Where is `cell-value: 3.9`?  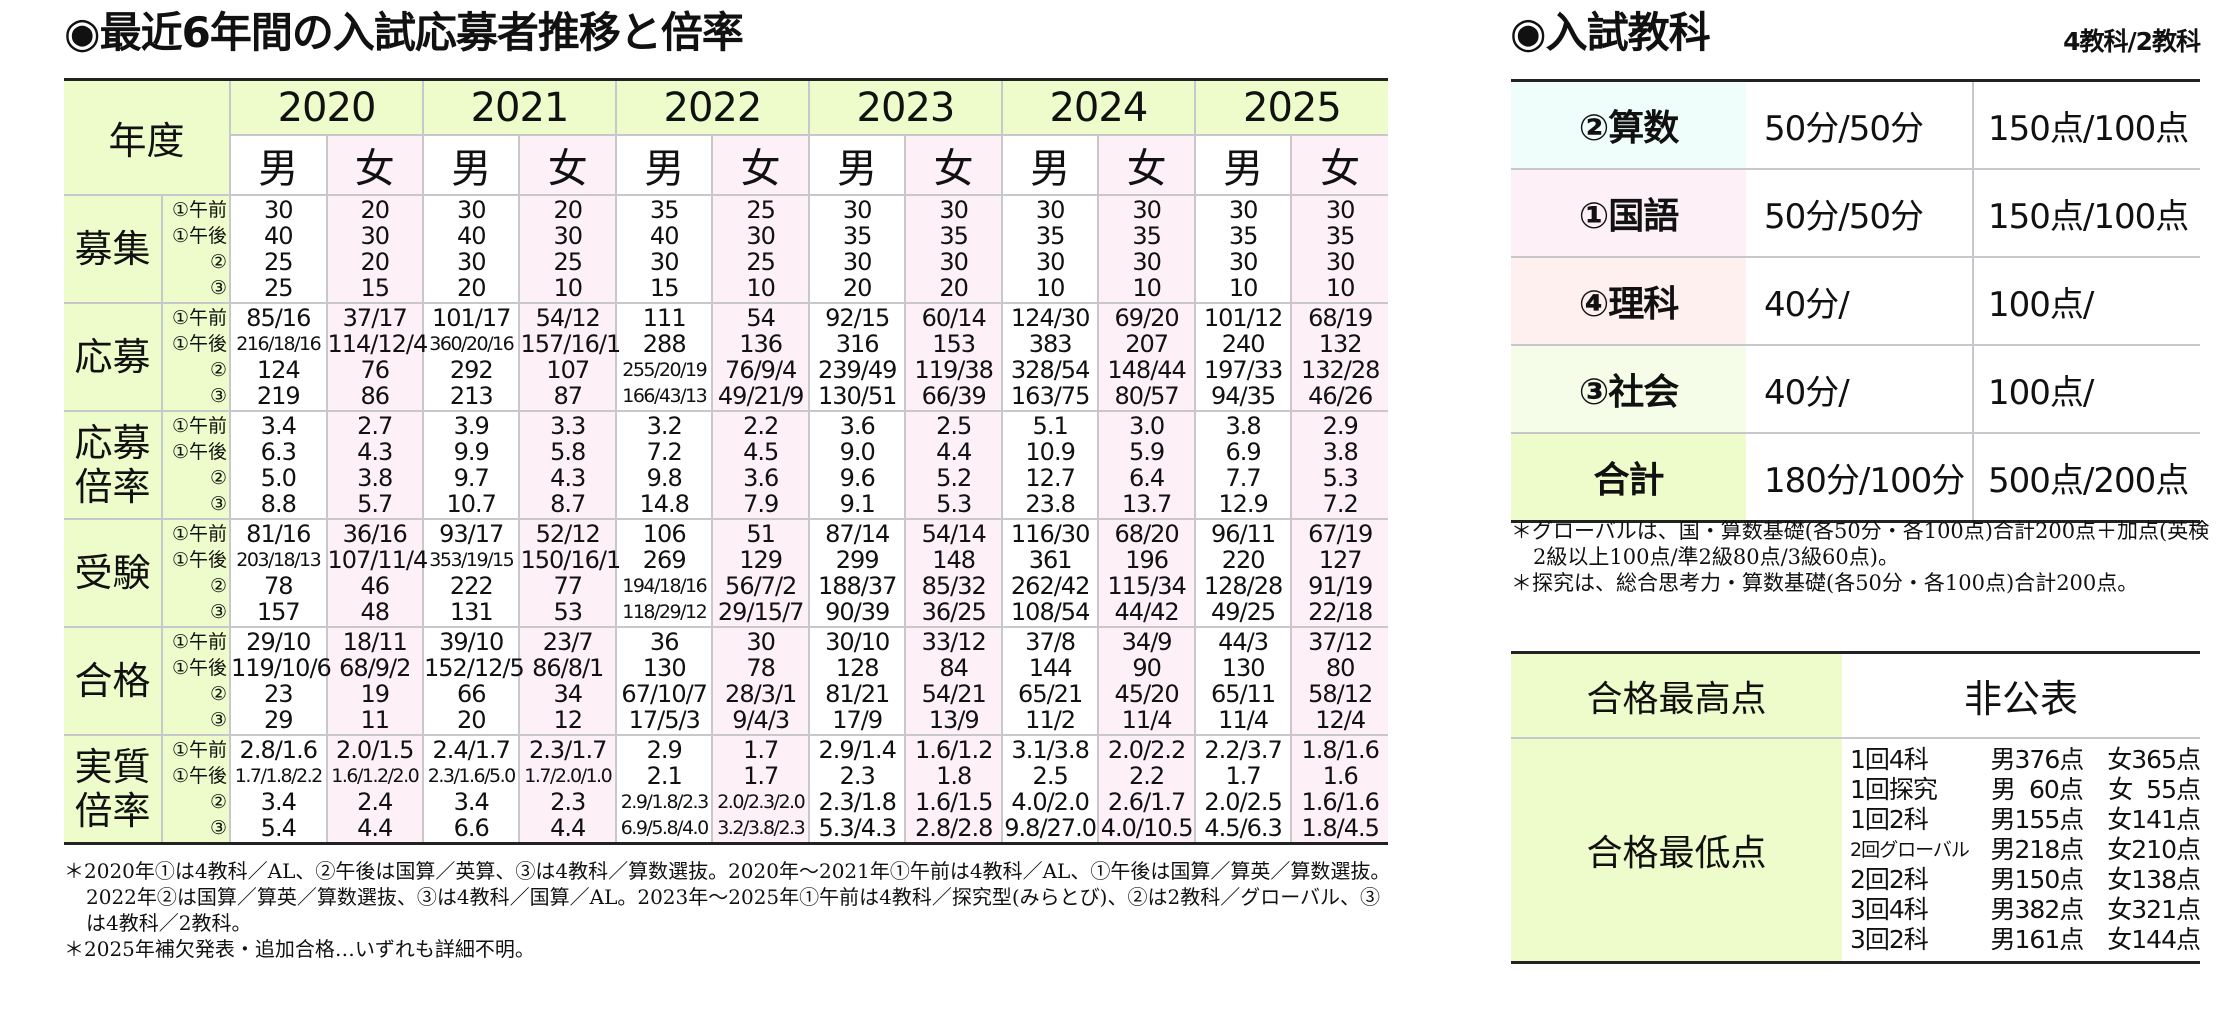 cell-value: 3.9 is located at coordinates (471, 426).